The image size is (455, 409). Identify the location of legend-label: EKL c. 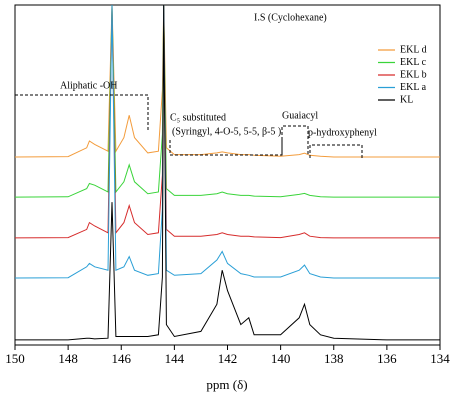
(413, 62).